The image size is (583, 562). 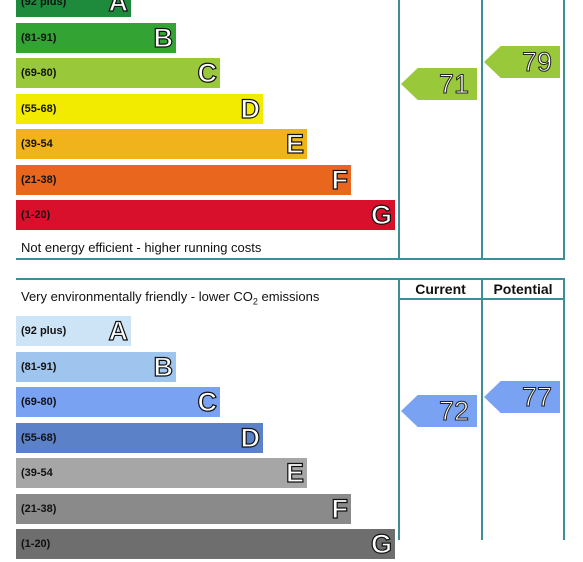 What do you see at coordinates (340, 508) in the screenshot?
I see `environment-band-letter: F` at bounding box center [340, 508].